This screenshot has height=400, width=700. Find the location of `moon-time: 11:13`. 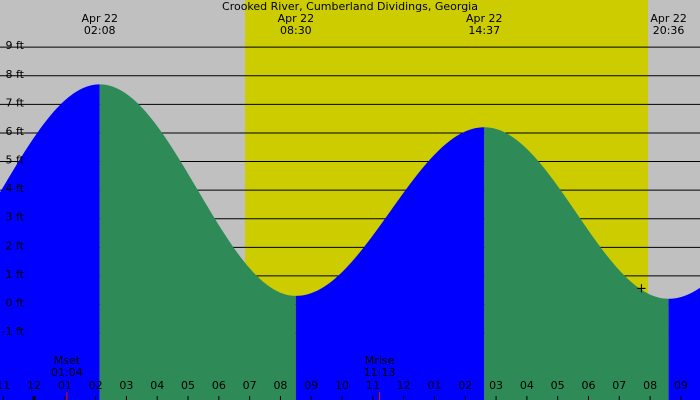

moon-time: 11:13 is located at coordinates (380, 372).